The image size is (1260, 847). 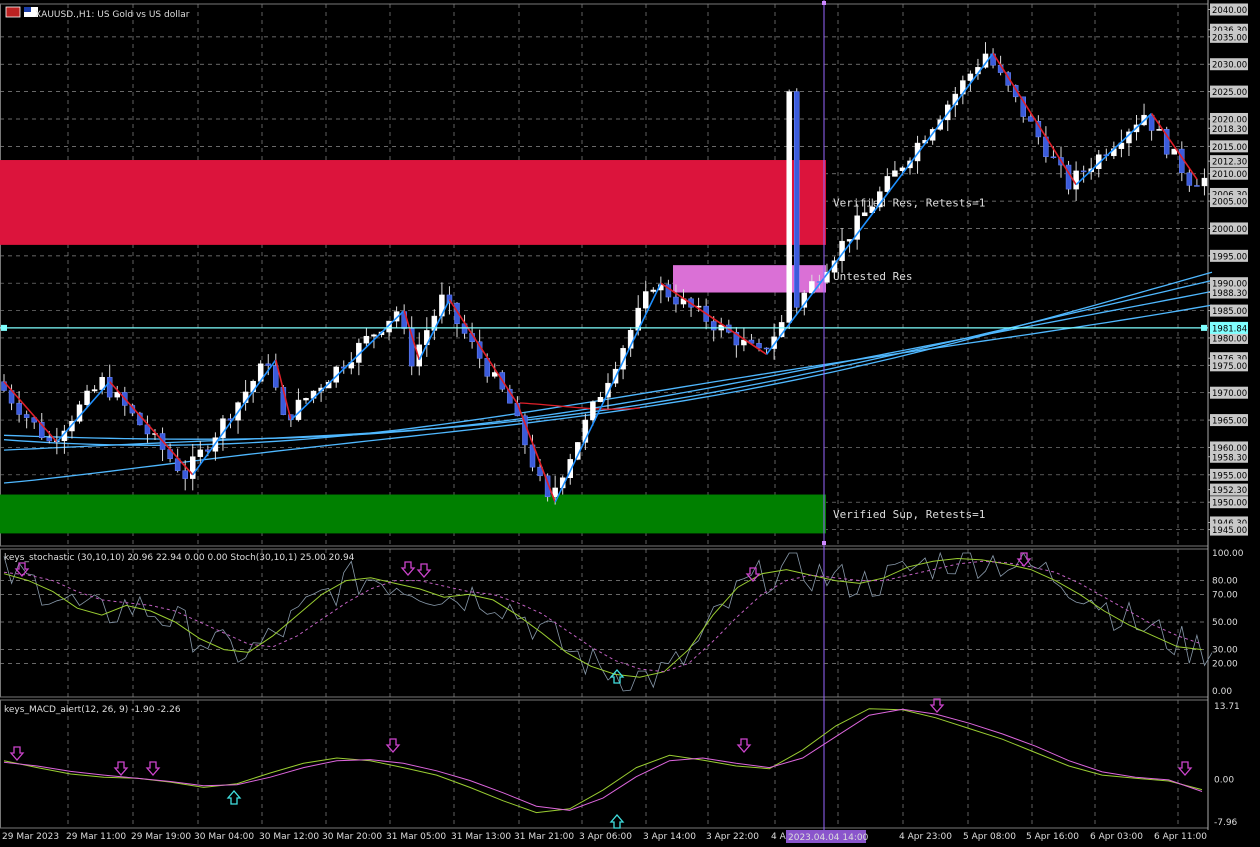 I want to click on price-line-handle-right, so click(x=1204, y=327).